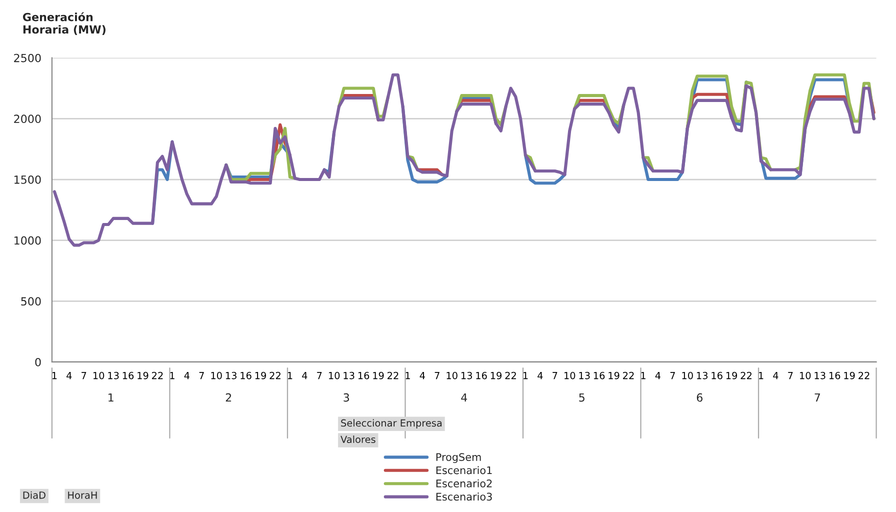 This screenshot has width=896, height=512. I want to click on y-tick-label: 0, so click(38, 362).